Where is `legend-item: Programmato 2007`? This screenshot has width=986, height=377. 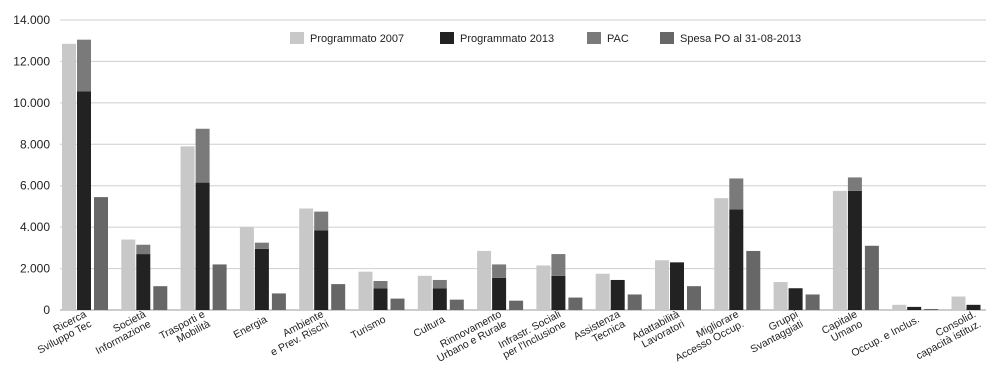
legend-item: Programmato 2007 is located at coordinates (347, 38).